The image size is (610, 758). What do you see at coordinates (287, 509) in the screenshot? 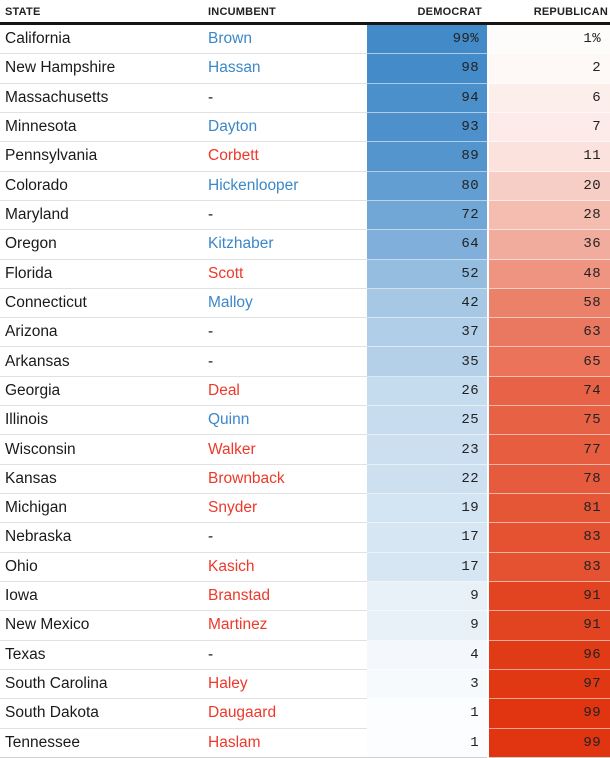
I see `incumbent-cell: Snyder` at bounding box center [287, 509].